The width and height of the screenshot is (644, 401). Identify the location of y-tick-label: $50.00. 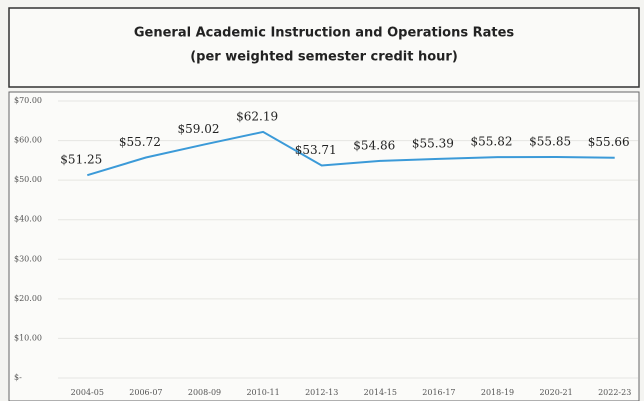
(28, 179).